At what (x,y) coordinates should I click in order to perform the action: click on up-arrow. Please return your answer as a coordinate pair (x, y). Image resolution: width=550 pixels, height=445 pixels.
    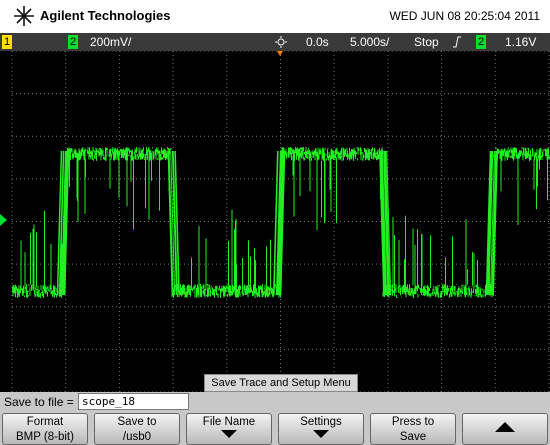
    Looking at the image, I should click on (505, 427).